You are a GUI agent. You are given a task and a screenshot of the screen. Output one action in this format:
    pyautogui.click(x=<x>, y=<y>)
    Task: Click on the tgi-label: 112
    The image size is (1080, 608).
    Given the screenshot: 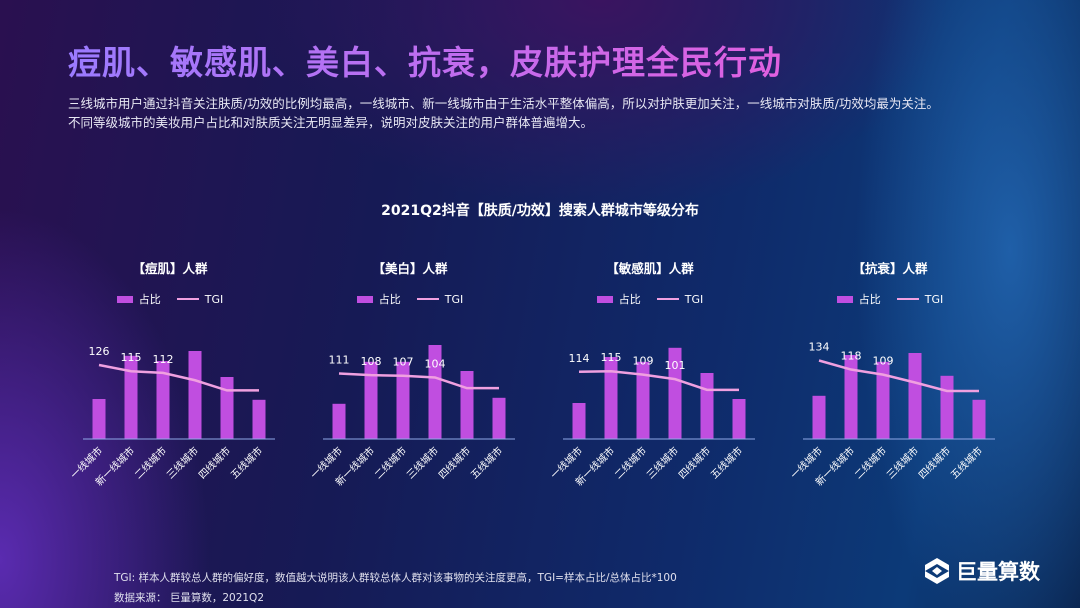 What is the action you would take?
    pyautogui.click(x=163, y=359)
    